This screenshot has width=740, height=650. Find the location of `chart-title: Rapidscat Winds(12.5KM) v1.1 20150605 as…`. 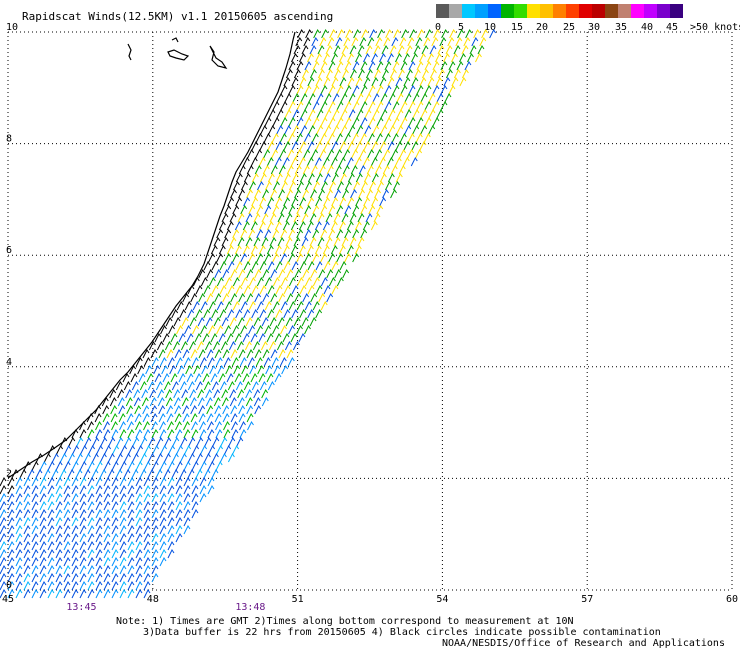

chart-title: Rapidscat Winds(12.5KM) v1.1 20150605 as… is located at coordinates (178, 16).